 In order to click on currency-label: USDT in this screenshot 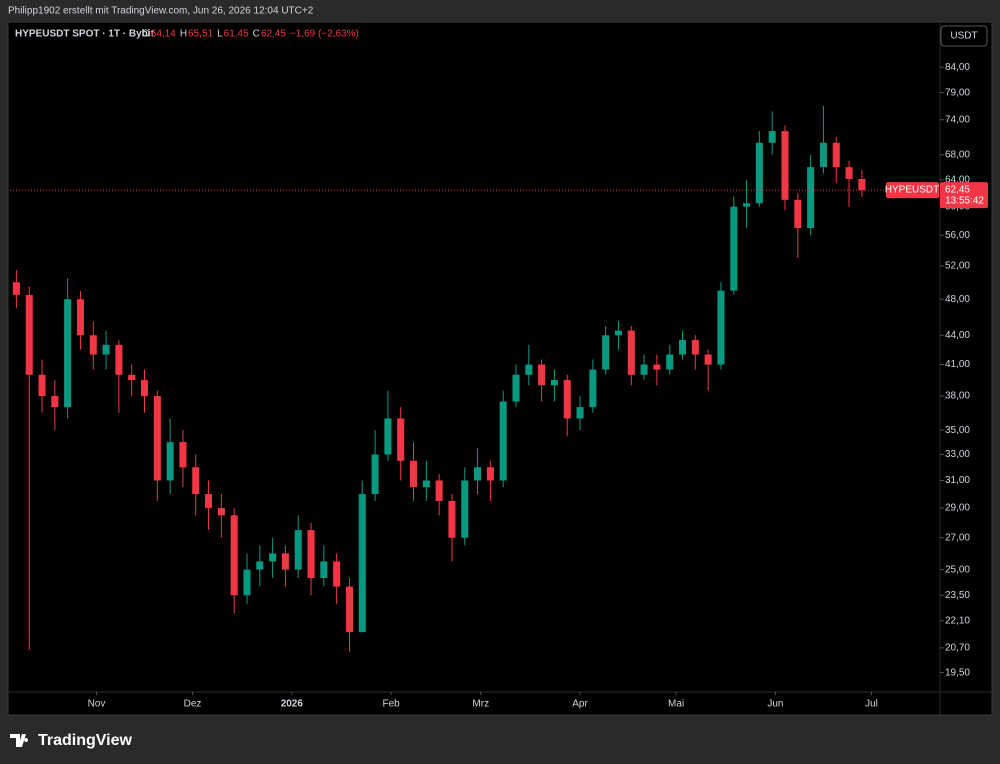, I will do `click(963, 36)`.